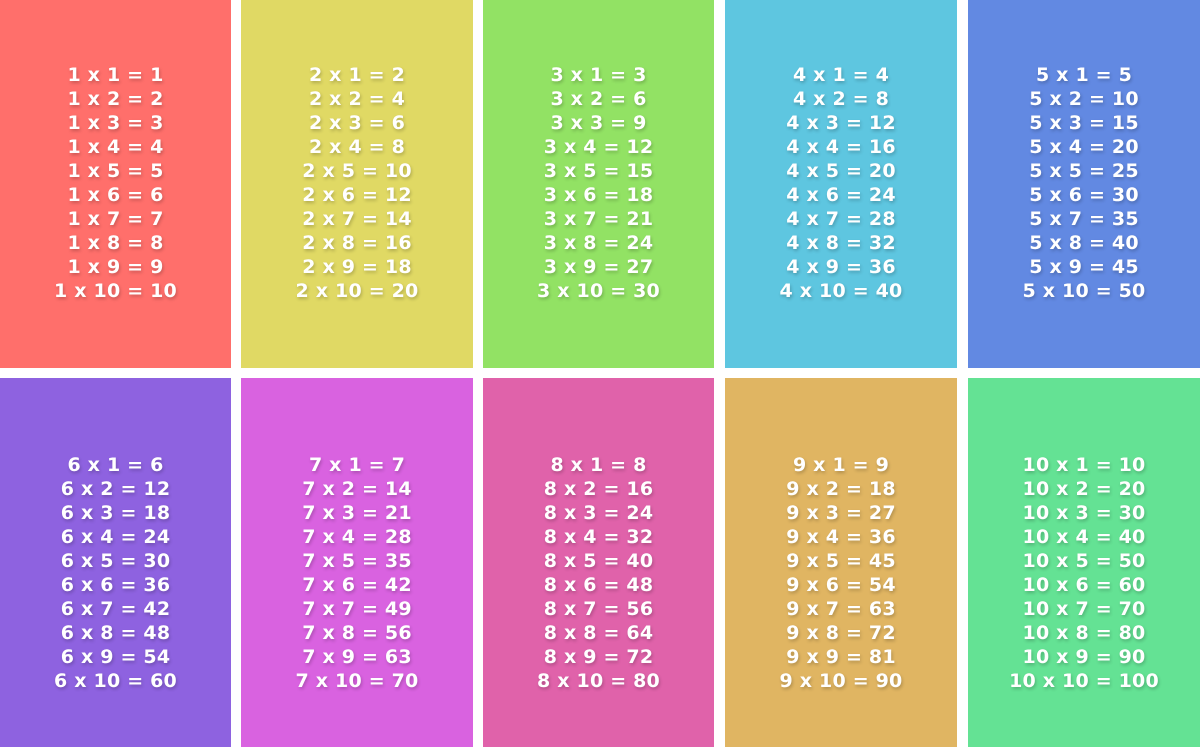 This screenshot has height=747, width=1200. I want to click on equation-line: 3 x 8 = 24, so click(598, 243).